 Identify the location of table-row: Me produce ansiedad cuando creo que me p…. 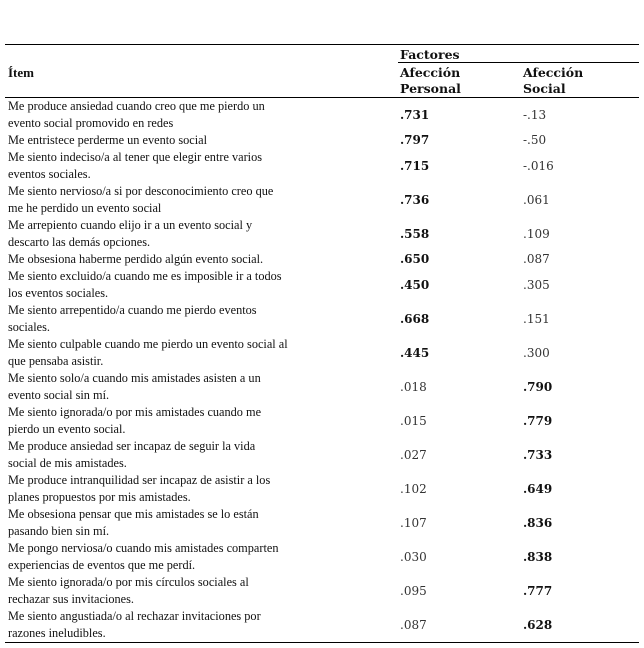
(322, 115).